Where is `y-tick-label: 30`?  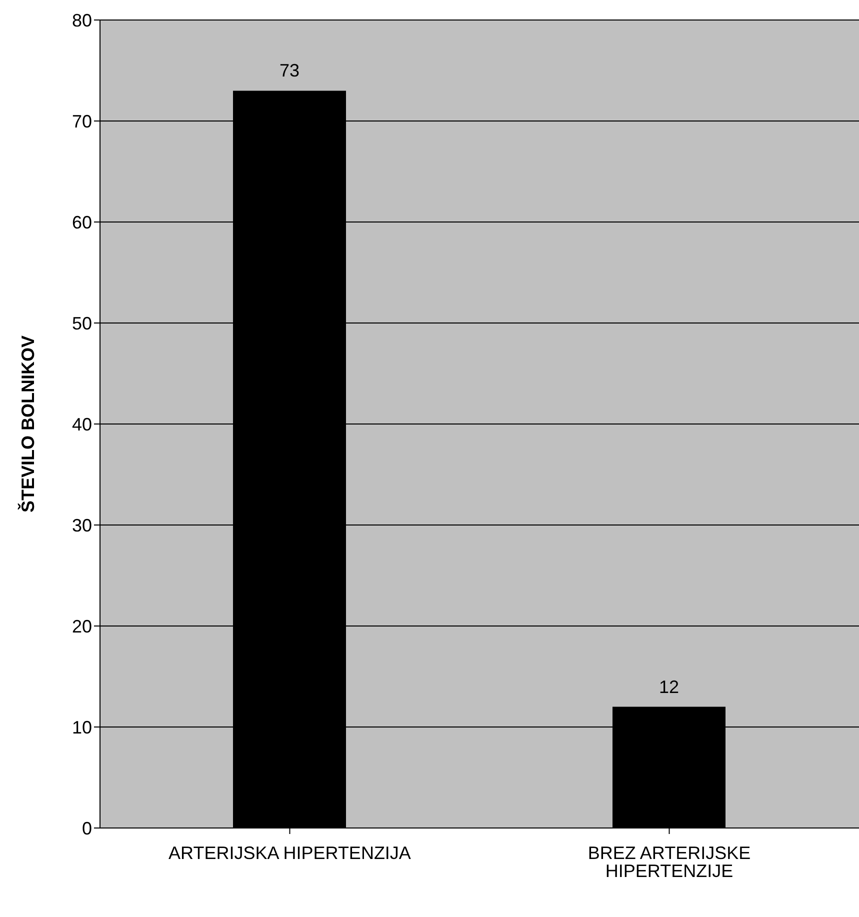
y-tick-label: 30 is located at coordinates (82, 525).